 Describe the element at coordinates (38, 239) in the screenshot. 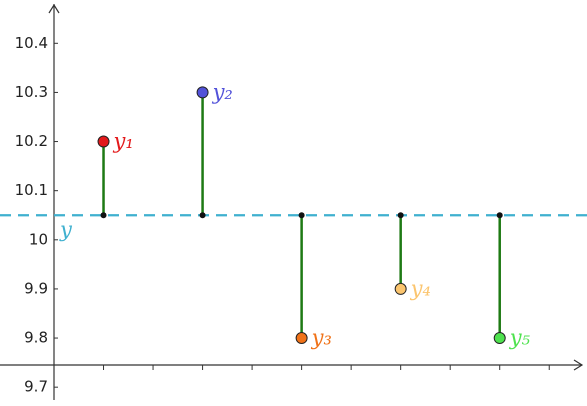

I see `y-tick-label: 10` at that location.